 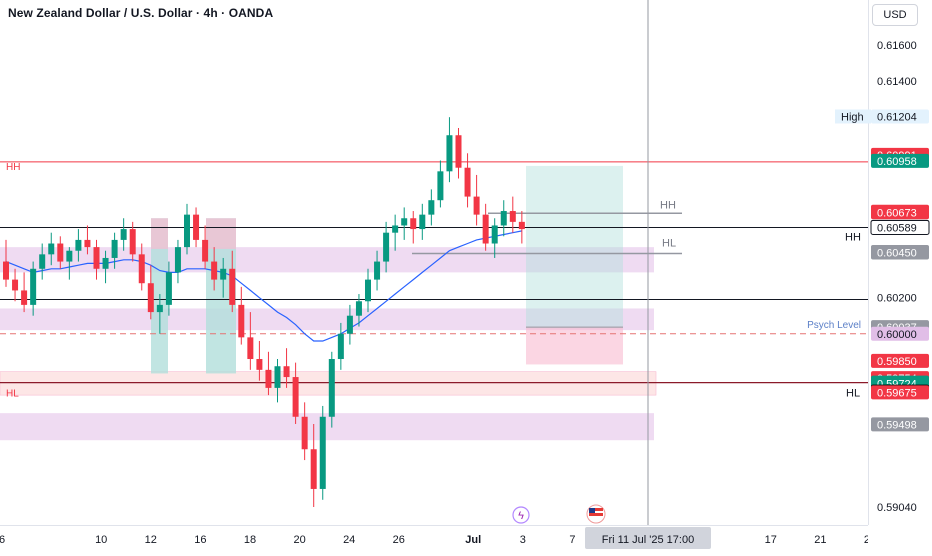 I want to click on currency-button: USD, so click(x=895, y=15).